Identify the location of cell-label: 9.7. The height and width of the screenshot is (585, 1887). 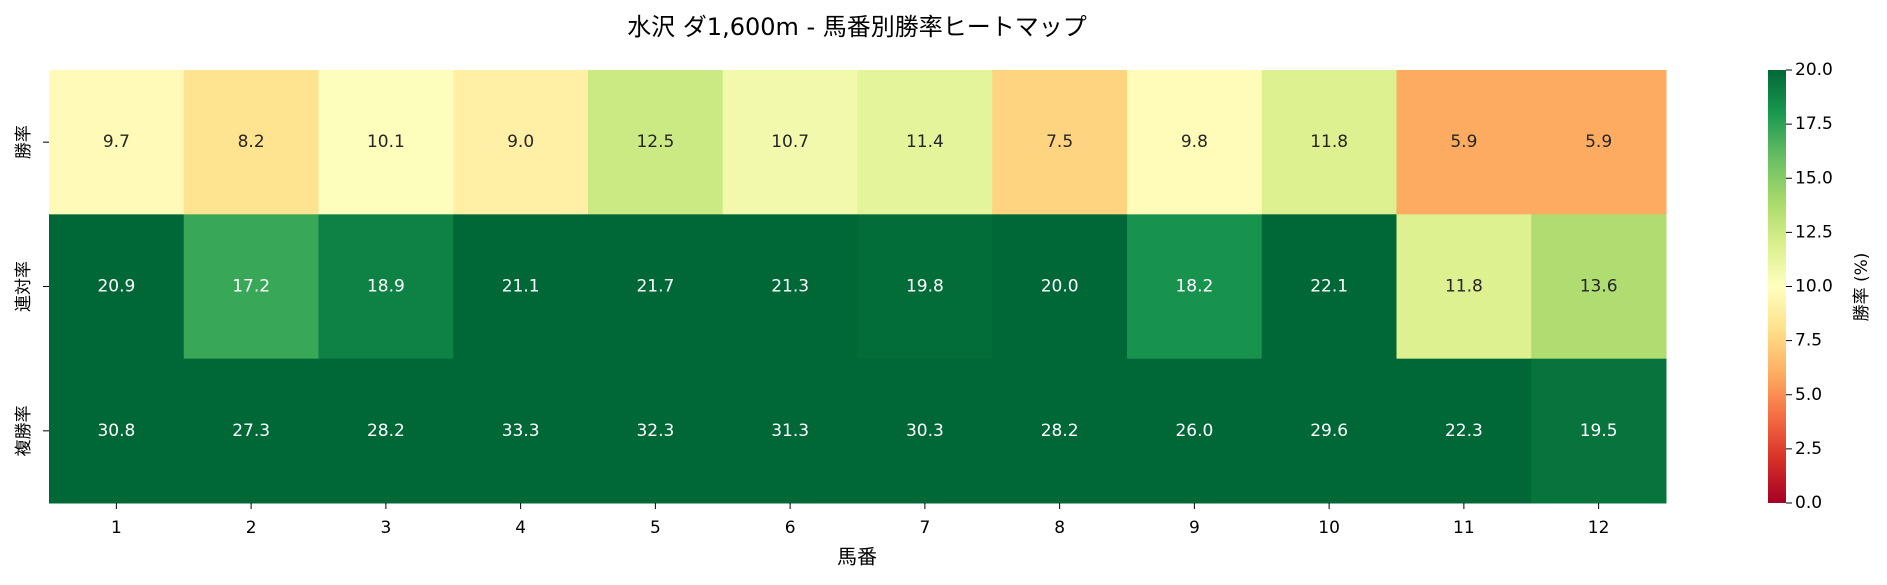
(116, 142).